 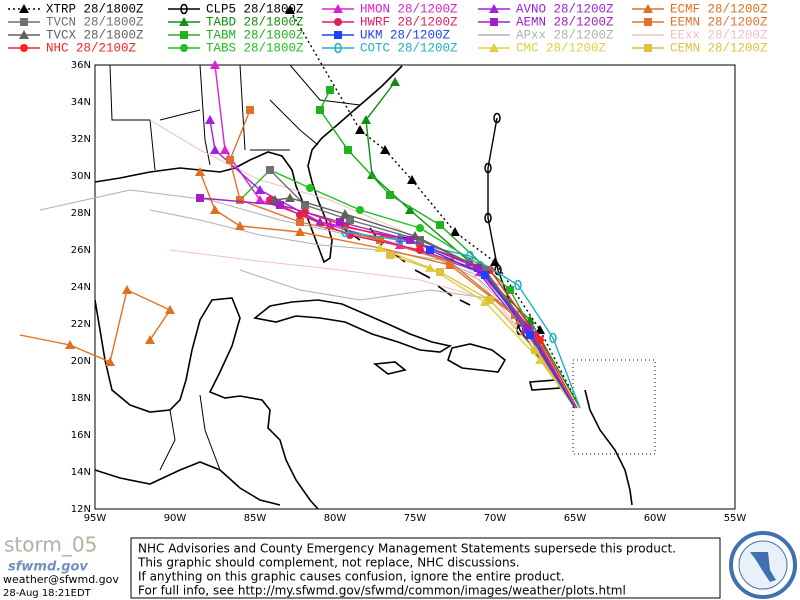 I want to click on site-logo: sfwmd.gov, so click(x=48, y=567).